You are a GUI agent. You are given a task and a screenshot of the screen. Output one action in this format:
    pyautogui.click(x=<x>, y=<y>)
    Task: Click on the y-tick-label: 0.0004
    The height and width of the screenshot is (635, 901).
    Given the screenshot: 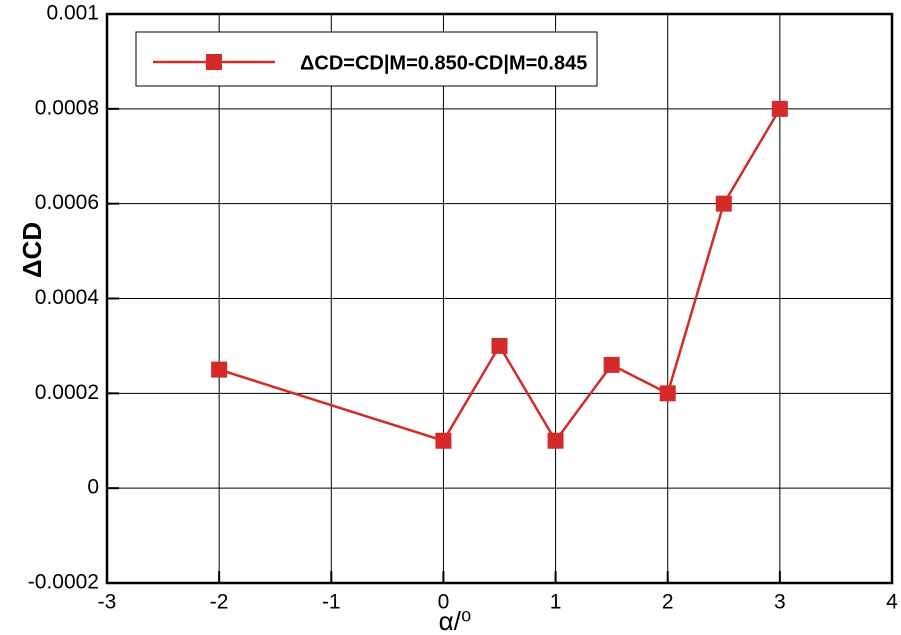 What is the action you would take?
    pyautogui.click(x=67, y=297)
    